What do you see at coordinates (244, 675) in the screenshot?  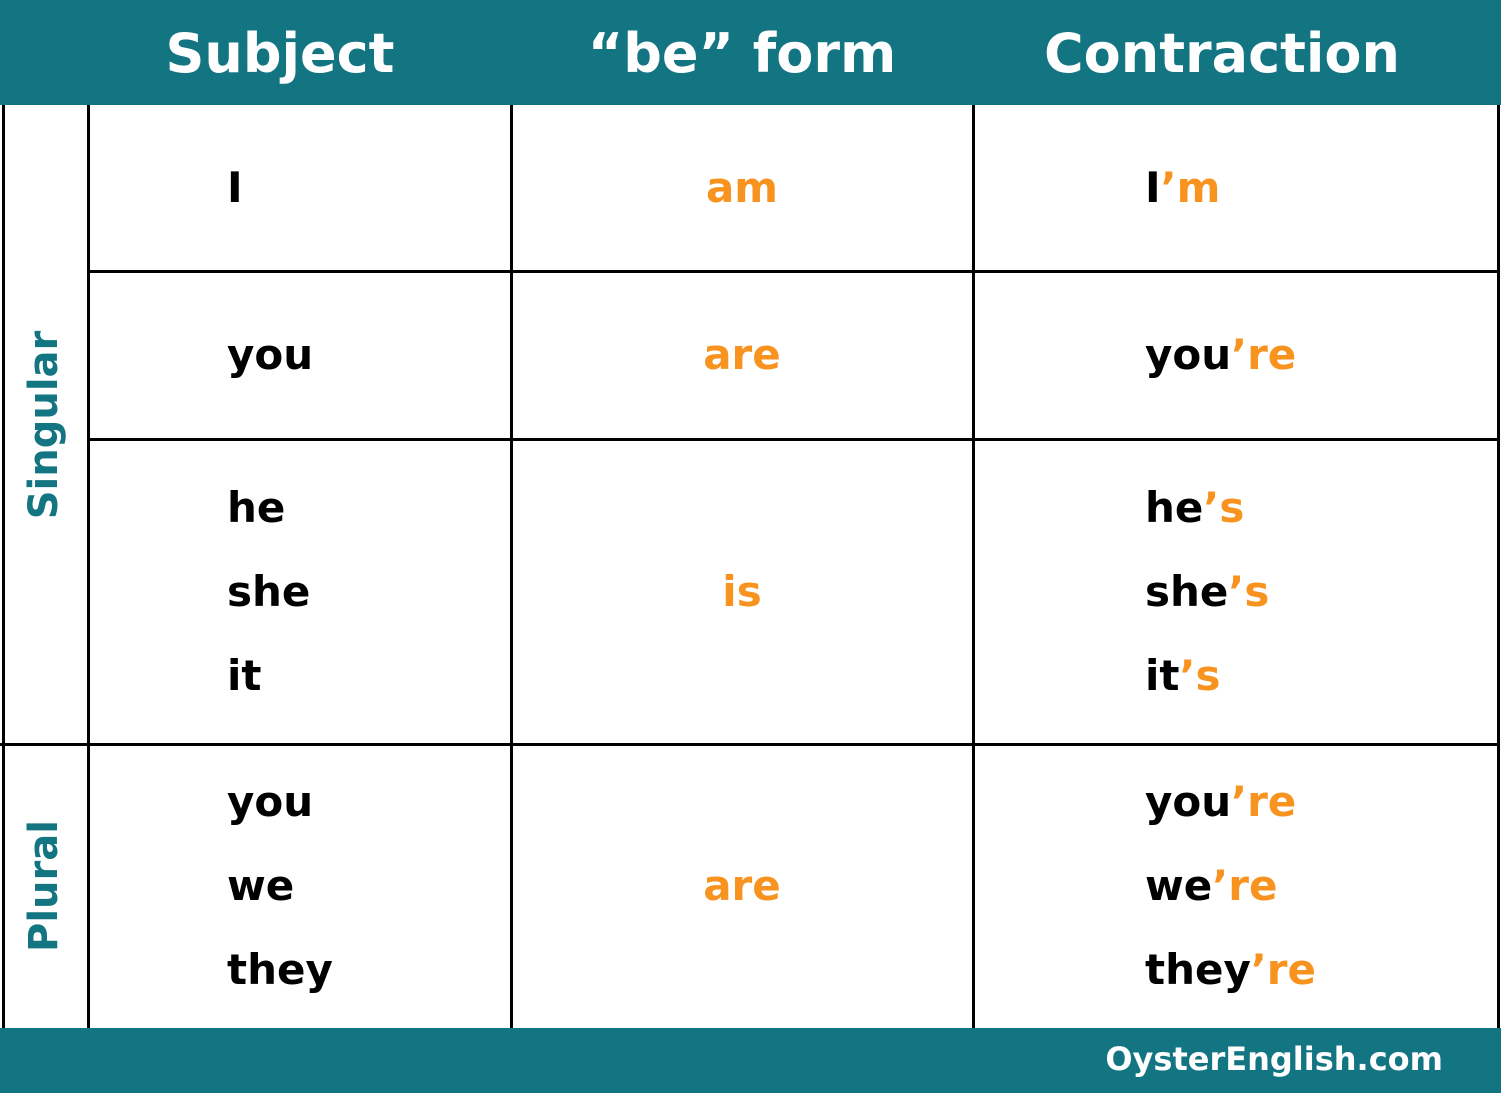 I see `subject: it` at bounding box center [244, 675].